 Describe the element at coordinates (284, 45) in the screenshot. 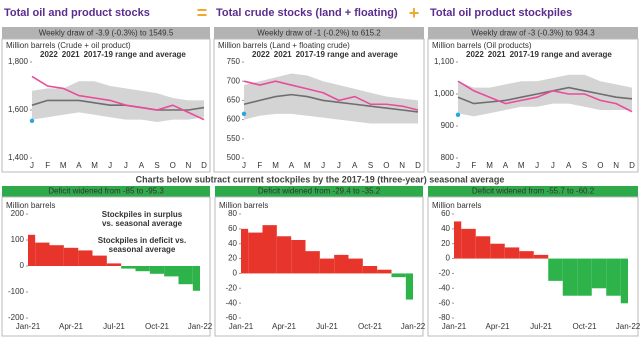

I see `y-axis-label: Million barrels (Land + floating crude)` at that location.